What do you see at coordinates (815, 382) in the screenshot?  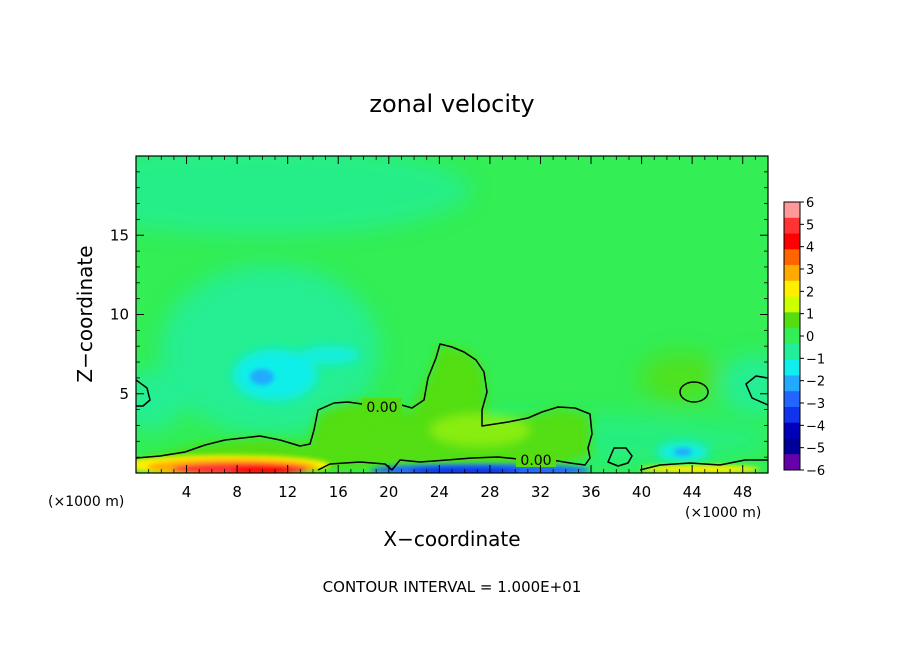 I see `colorbar-tick-label: −2` at bounding box center [815, 382].